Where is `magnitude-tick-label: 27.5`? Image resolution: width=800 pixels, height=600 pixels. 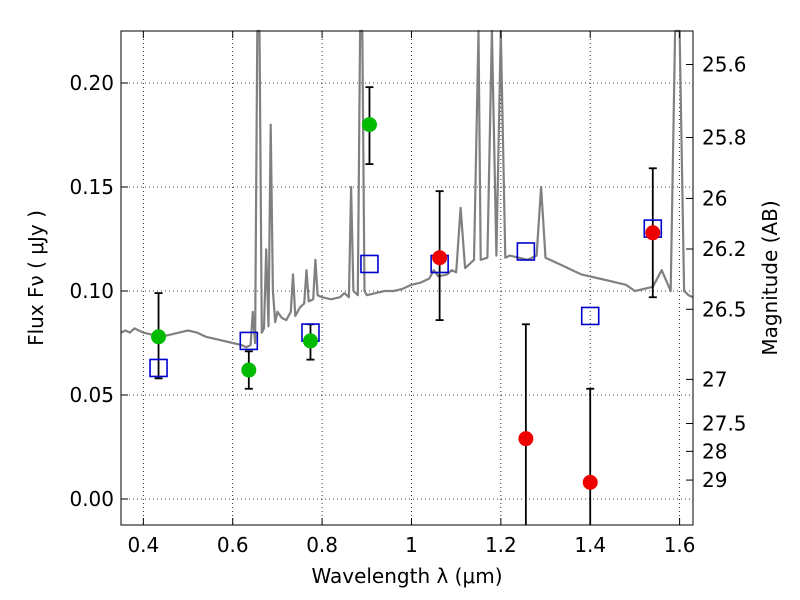 magnitude-tick-label: 27.5 is located at coordinates (724, 423).